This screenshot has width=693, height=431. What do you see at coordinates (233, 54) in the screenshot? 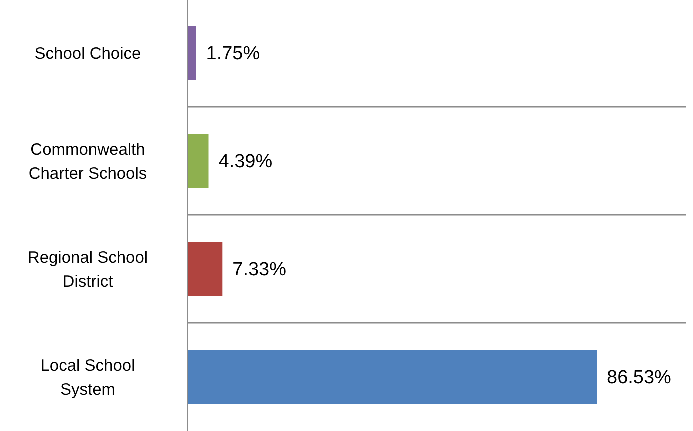
I see `data-label: 1.75%` at bounding box center [233, 54].